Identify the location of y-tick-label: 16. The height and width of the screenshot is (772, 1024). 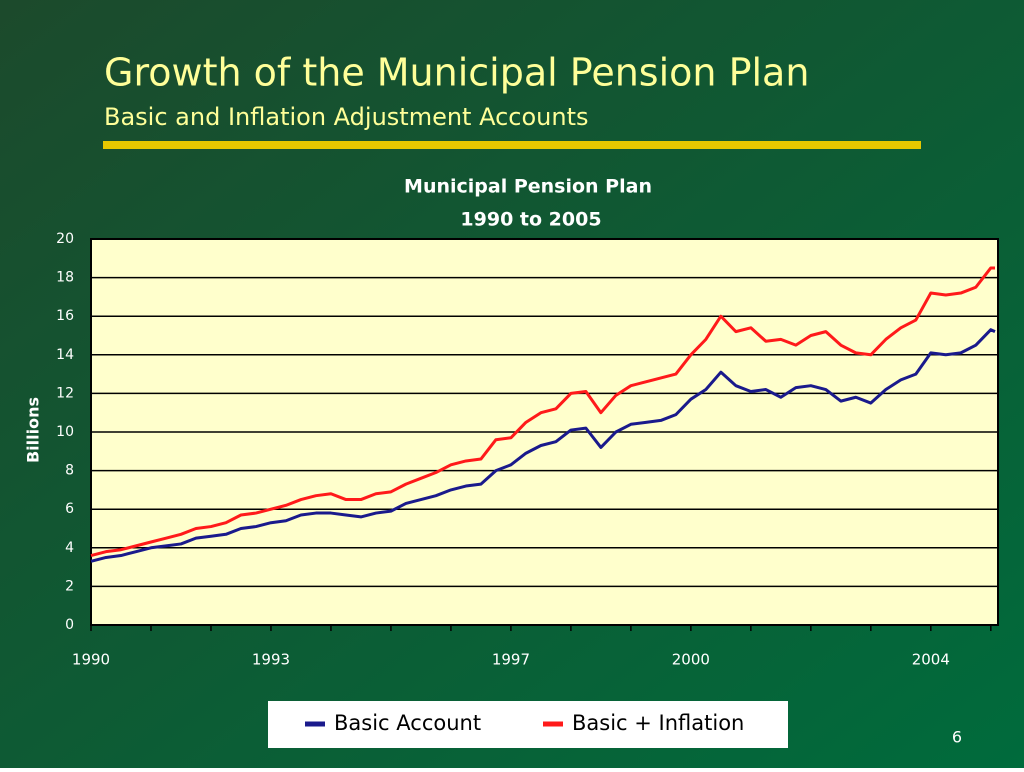
(65, 316).